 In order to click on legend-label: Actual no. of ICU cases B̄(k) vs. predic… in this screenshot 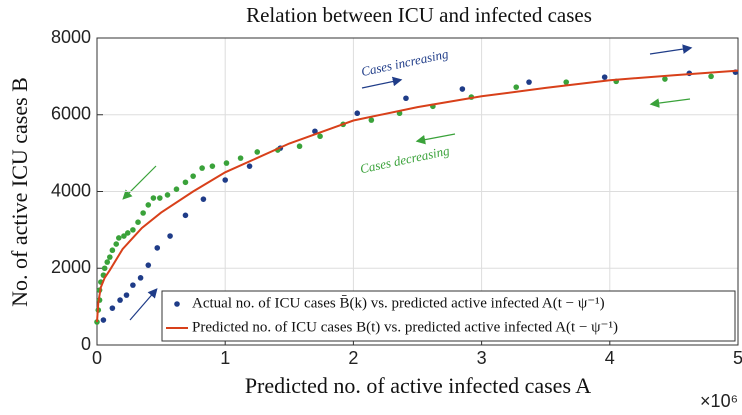, I will do `click(398, 303)`.